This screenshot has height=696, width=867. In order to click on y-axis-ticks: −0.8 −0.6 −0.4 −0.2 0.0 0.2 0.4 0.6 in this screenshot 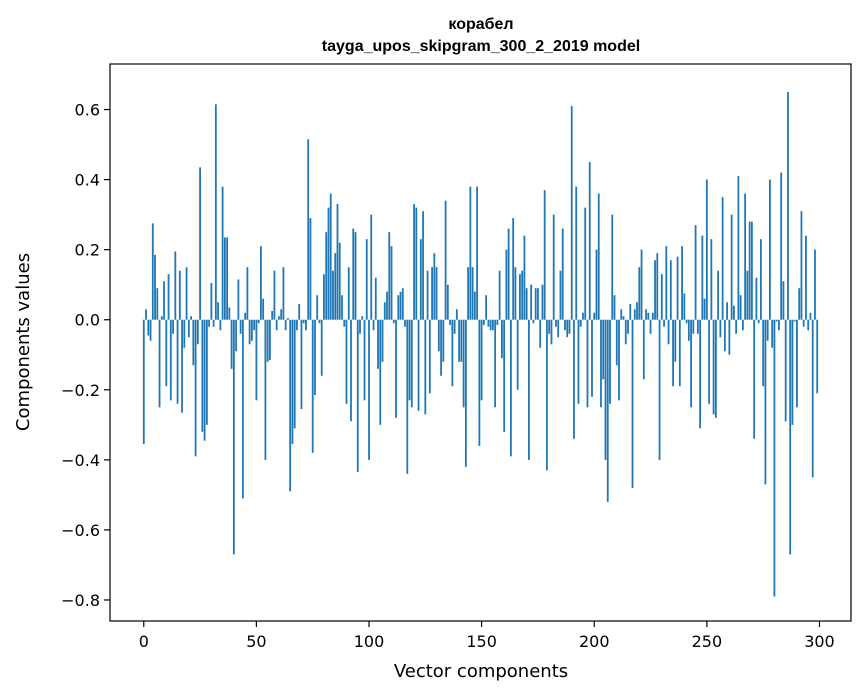, I will do `click(85, 355)`.